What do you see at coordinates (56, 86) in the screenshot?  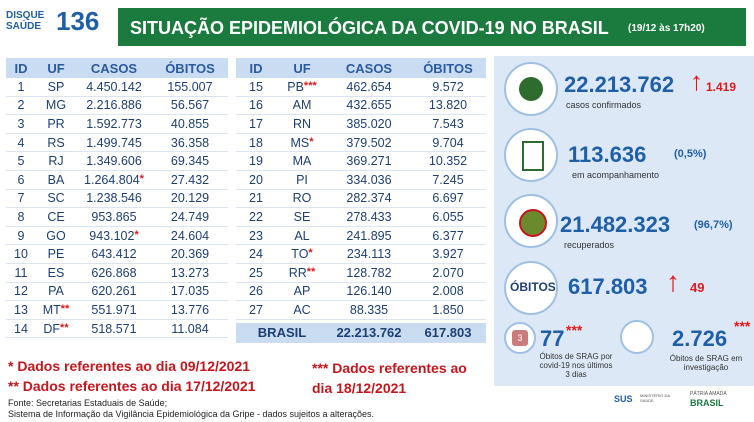 I see `uf-value: SP` at bounding box center [56, 86].